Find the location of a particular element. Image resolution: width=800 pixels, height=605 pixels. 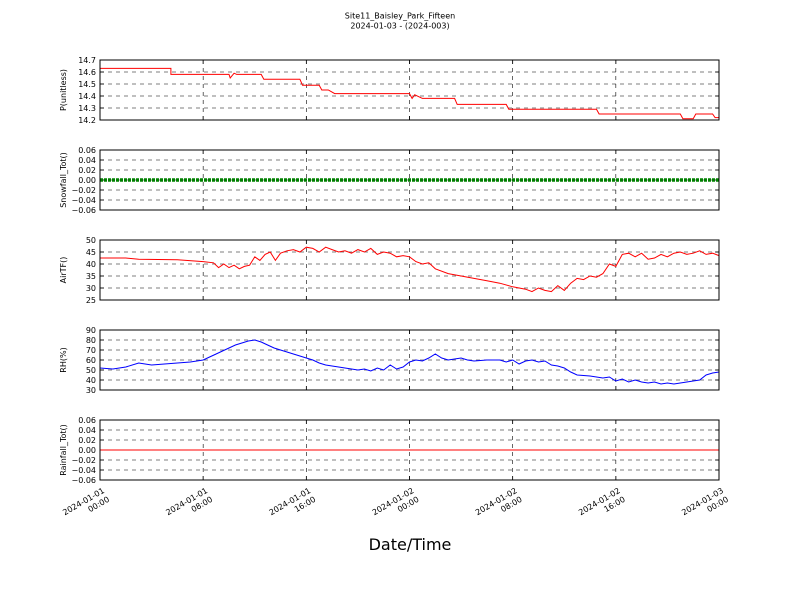

panel-3-ytick-label-4: 70 is located at coordinates (91, 350).